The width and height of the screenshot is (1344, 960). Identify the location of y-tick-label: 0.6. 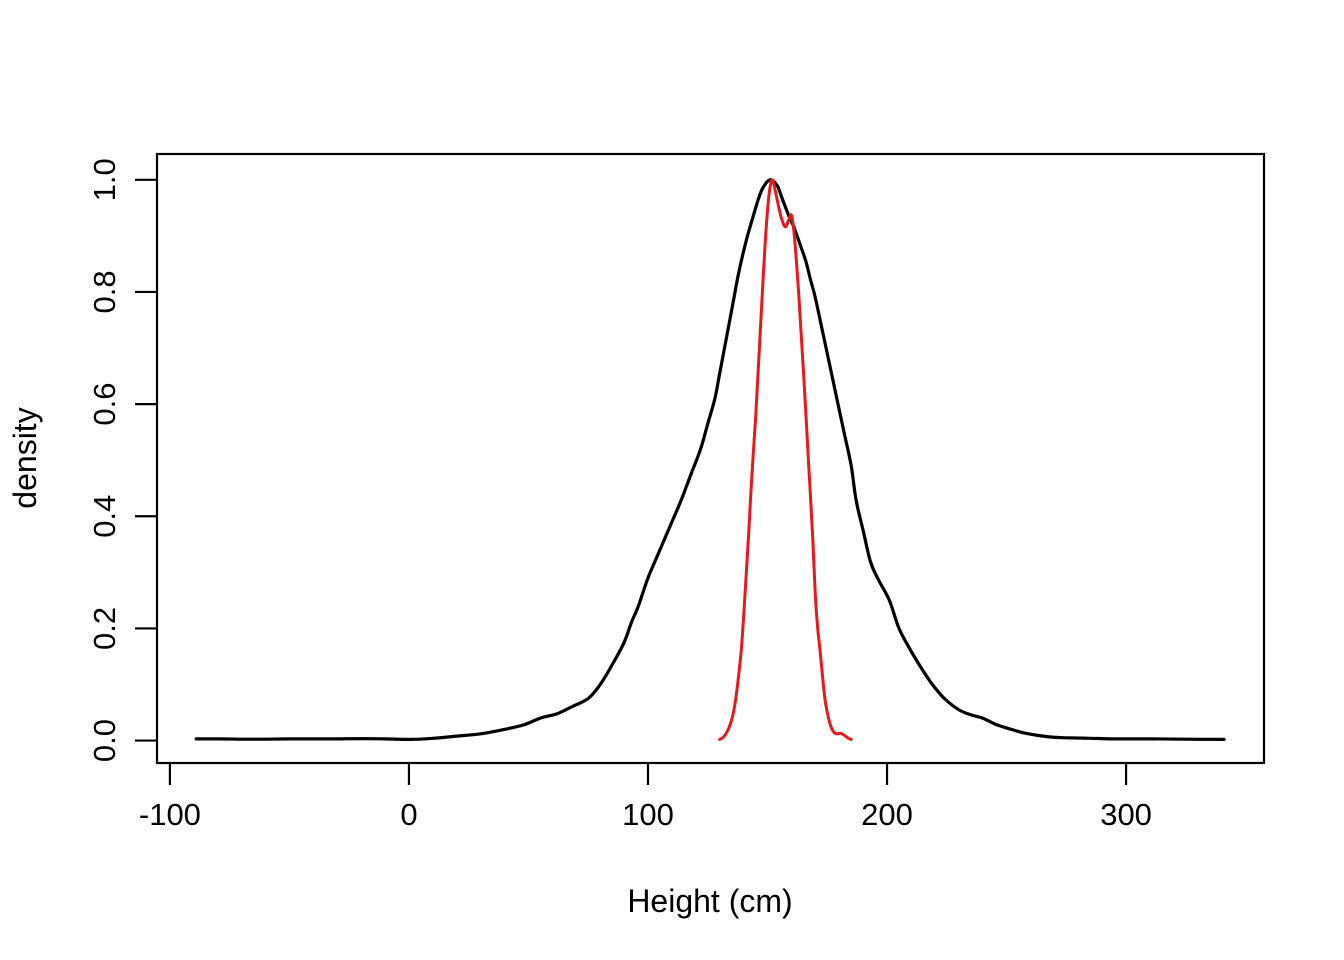
(104, 404).